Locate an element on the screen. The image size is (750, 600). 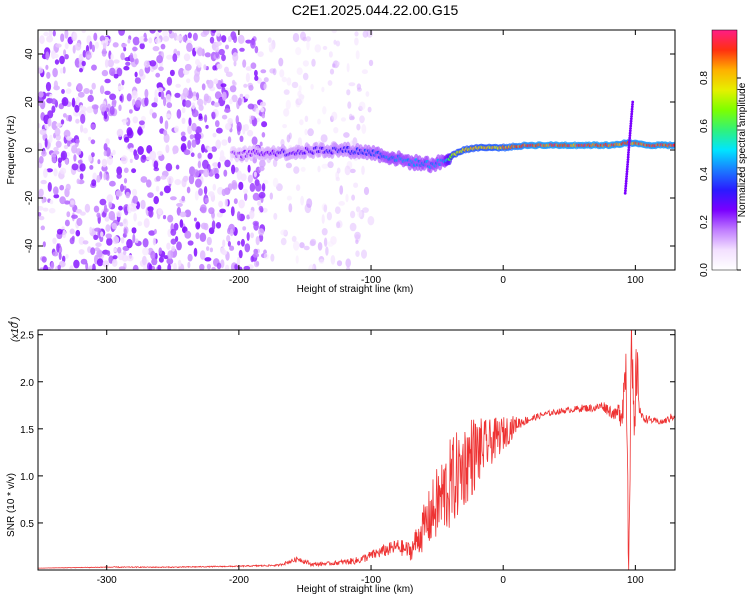
snr-ytick-label: 0.5 is located at coordinates (27, 524).